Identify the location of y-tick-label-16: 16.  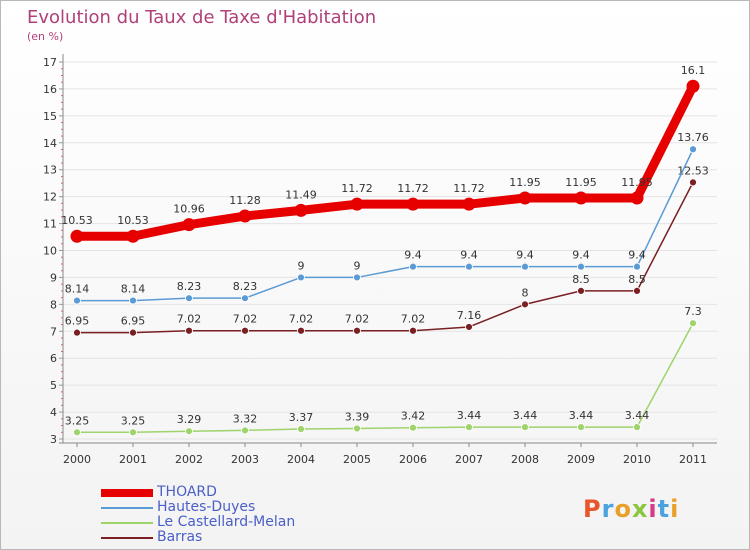
(50, 89).